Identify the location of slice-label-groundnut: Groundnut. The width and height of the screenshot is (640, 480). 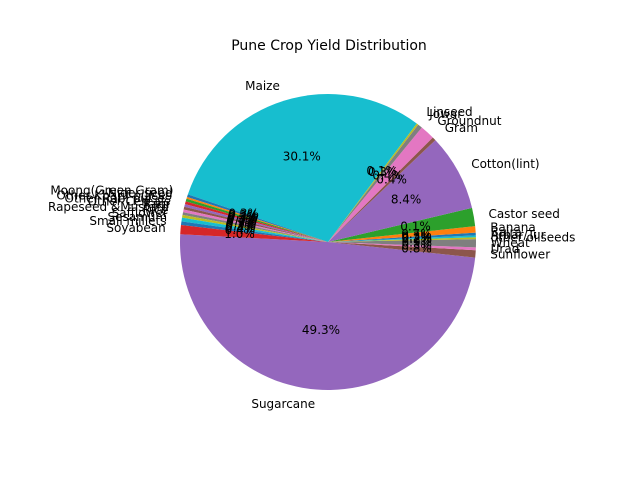
(469, 121).